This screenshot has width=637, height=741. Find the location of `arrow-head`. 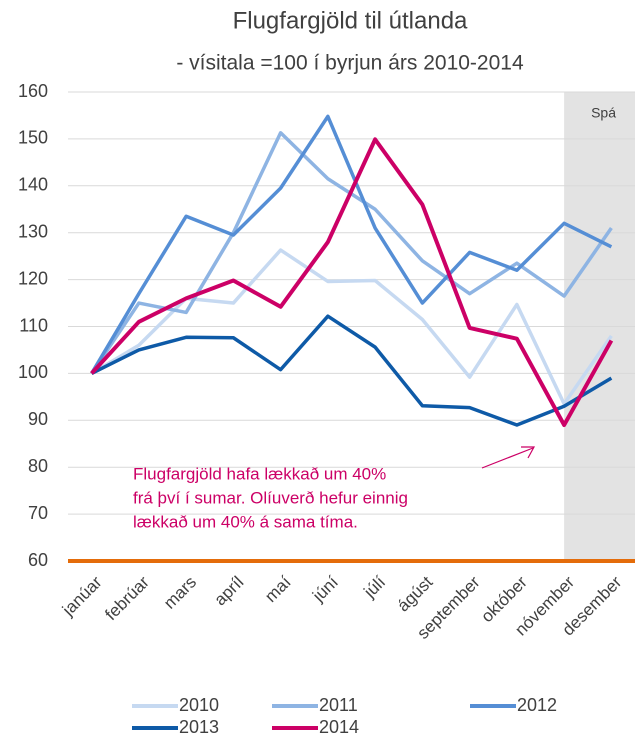

arrow-head is located at coordinates (528, 452).